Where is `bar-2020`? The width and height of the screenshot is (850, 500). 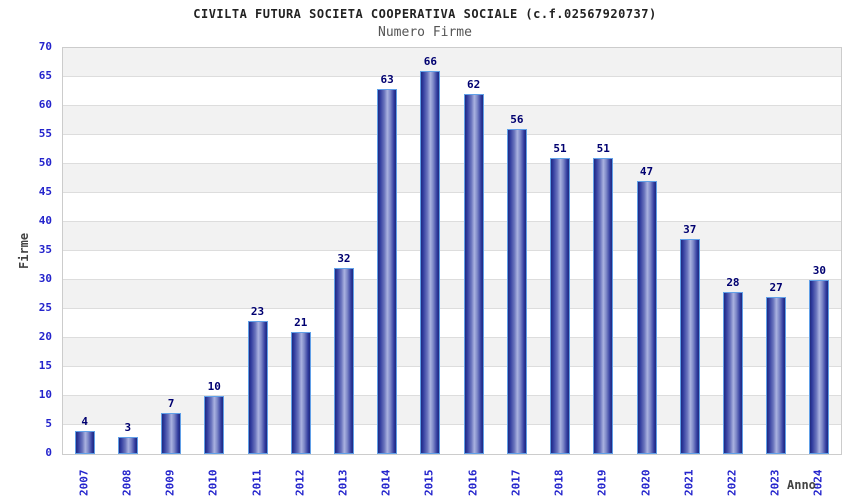 bar-2020 is located at coordinates (646, 317).